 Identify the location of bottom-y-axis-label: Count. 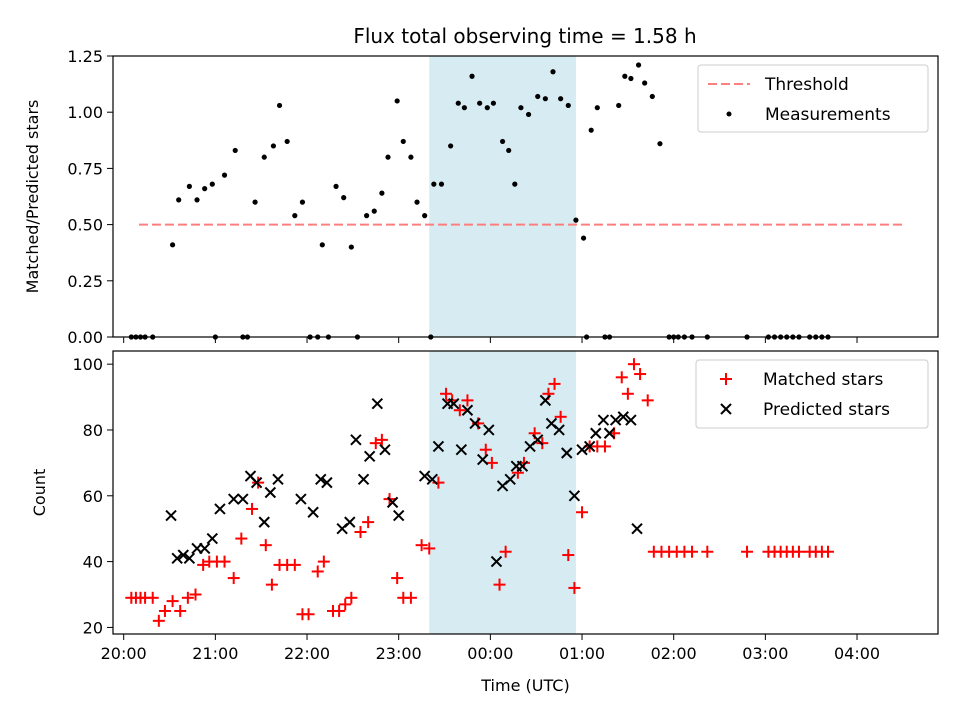
(39, 493).